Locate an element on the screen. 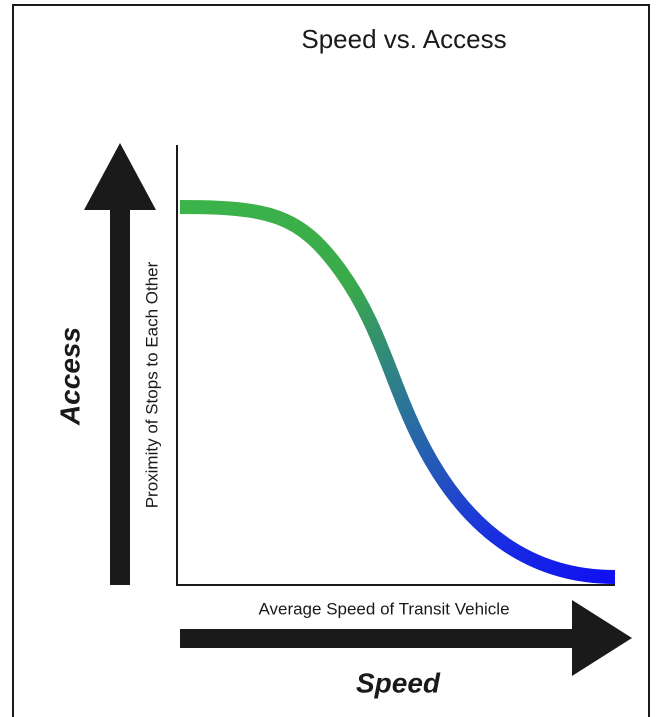 Image resolution: width=657 pixels, height=717 pixels. right-arrow is located at coordinates (406, 638).